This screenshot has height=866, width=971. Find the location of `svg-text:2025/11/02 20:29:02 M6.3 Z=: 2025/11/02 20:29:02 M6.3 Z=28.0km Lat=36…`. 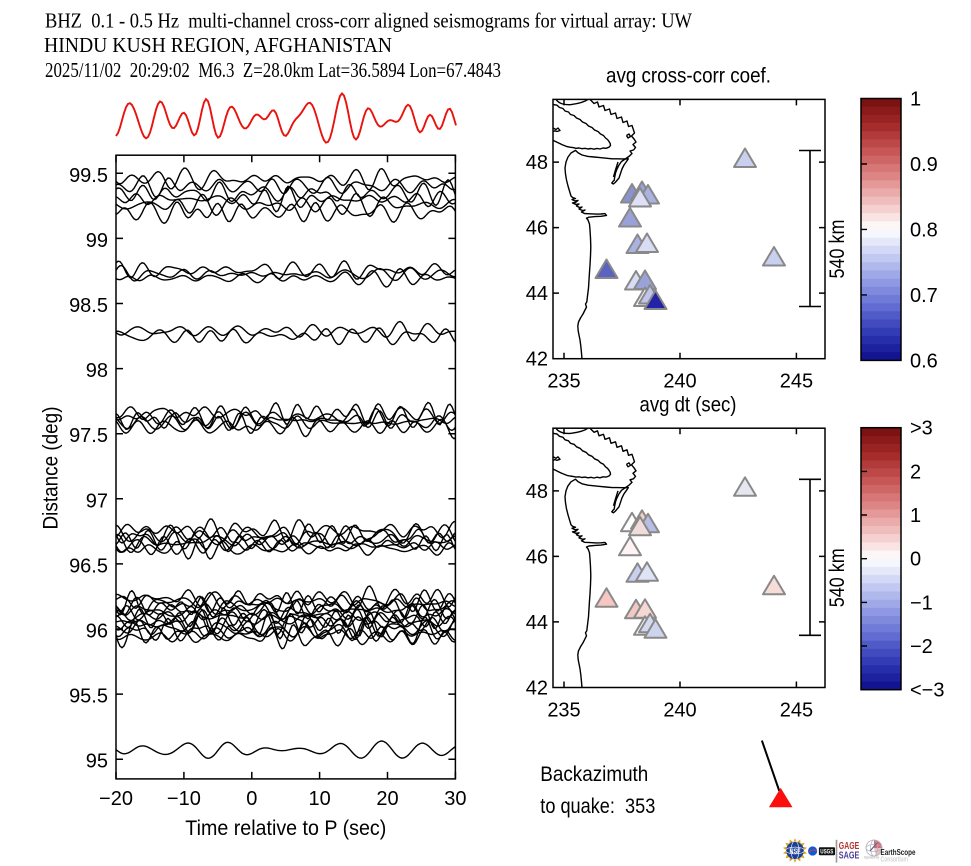

svg-text:2025/11/02 20:29:02 M6.3 Z=: 2025/11/02 20:29:02 M6.3 Z=28.0km Lat=36… is located at coordinates (273, 70).